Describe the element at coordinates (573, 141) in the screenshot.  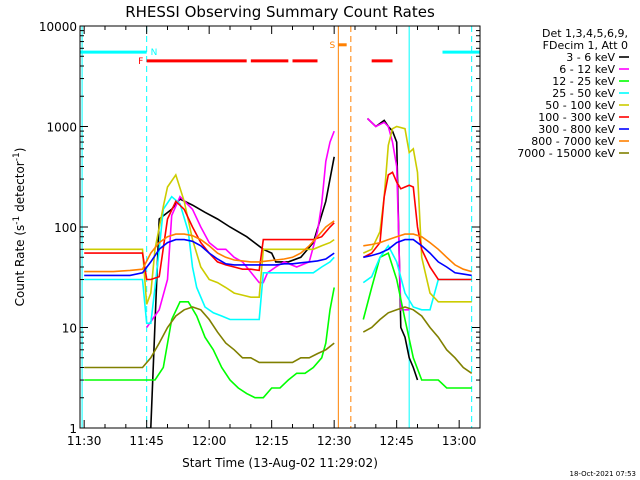
I see `legend-label-7: 800 - 7000 keV` at that location.